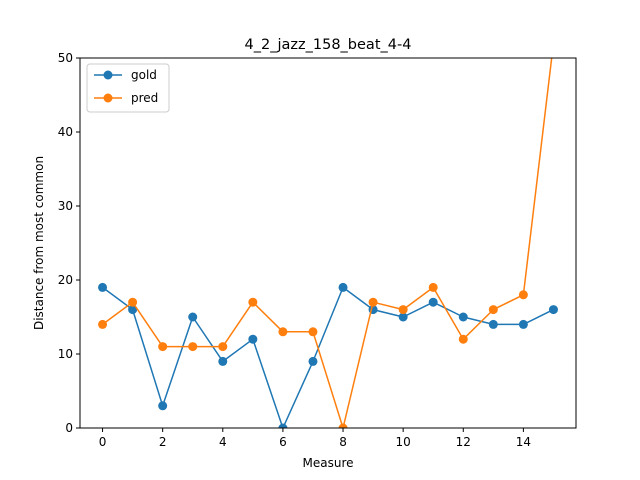  I want to click on x-tick-label: 10, so click(403, 442).